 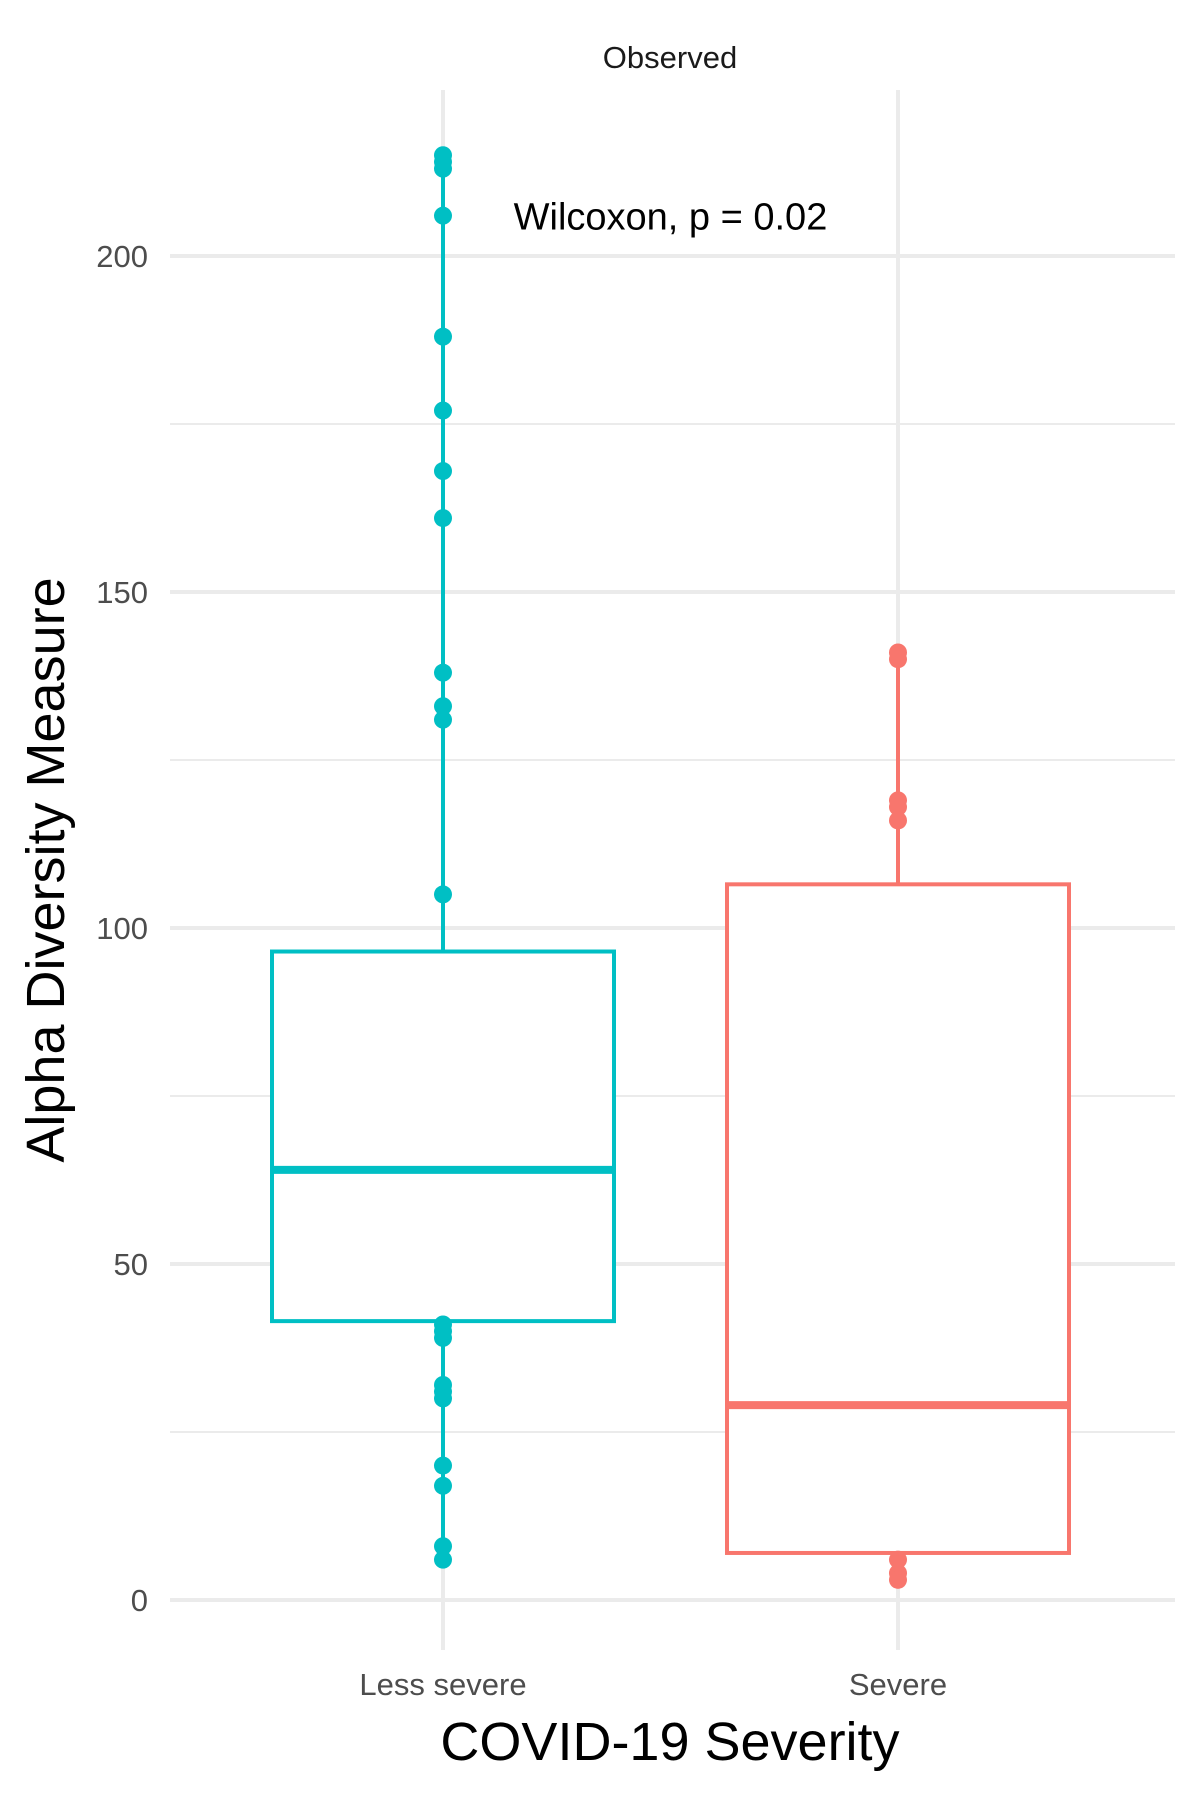 I want to click on y-tick-label: 200, so click(x=122, y=256).